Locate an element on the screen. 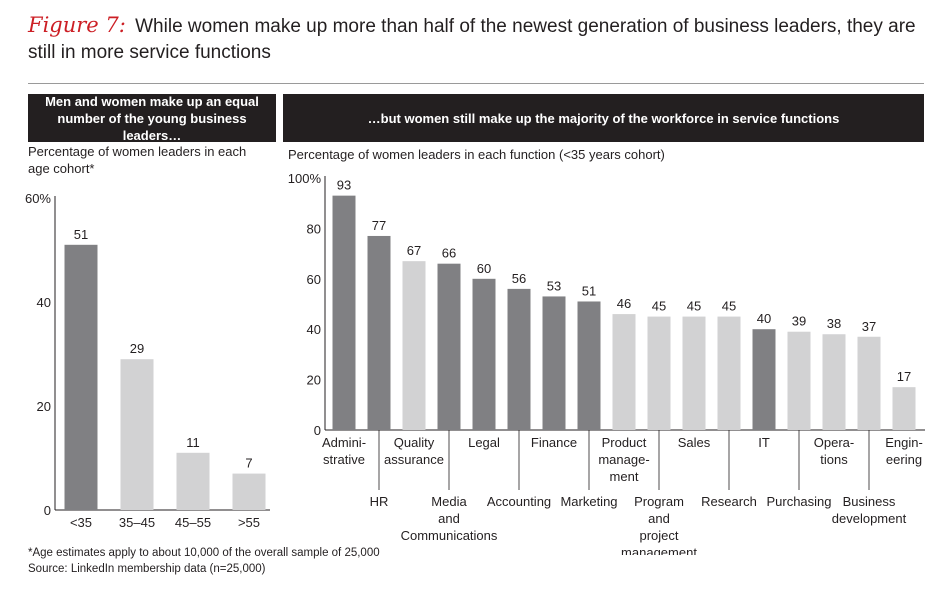 The image size is (950, 591). y-tick-label: 60% is located at coordinates (38, 198).